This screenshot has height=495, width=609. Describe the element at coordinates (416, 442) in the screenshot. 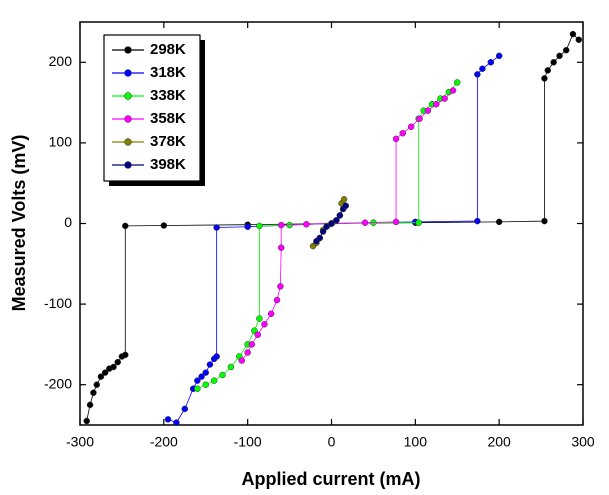

I see `x-tick-label: 100` at that location.